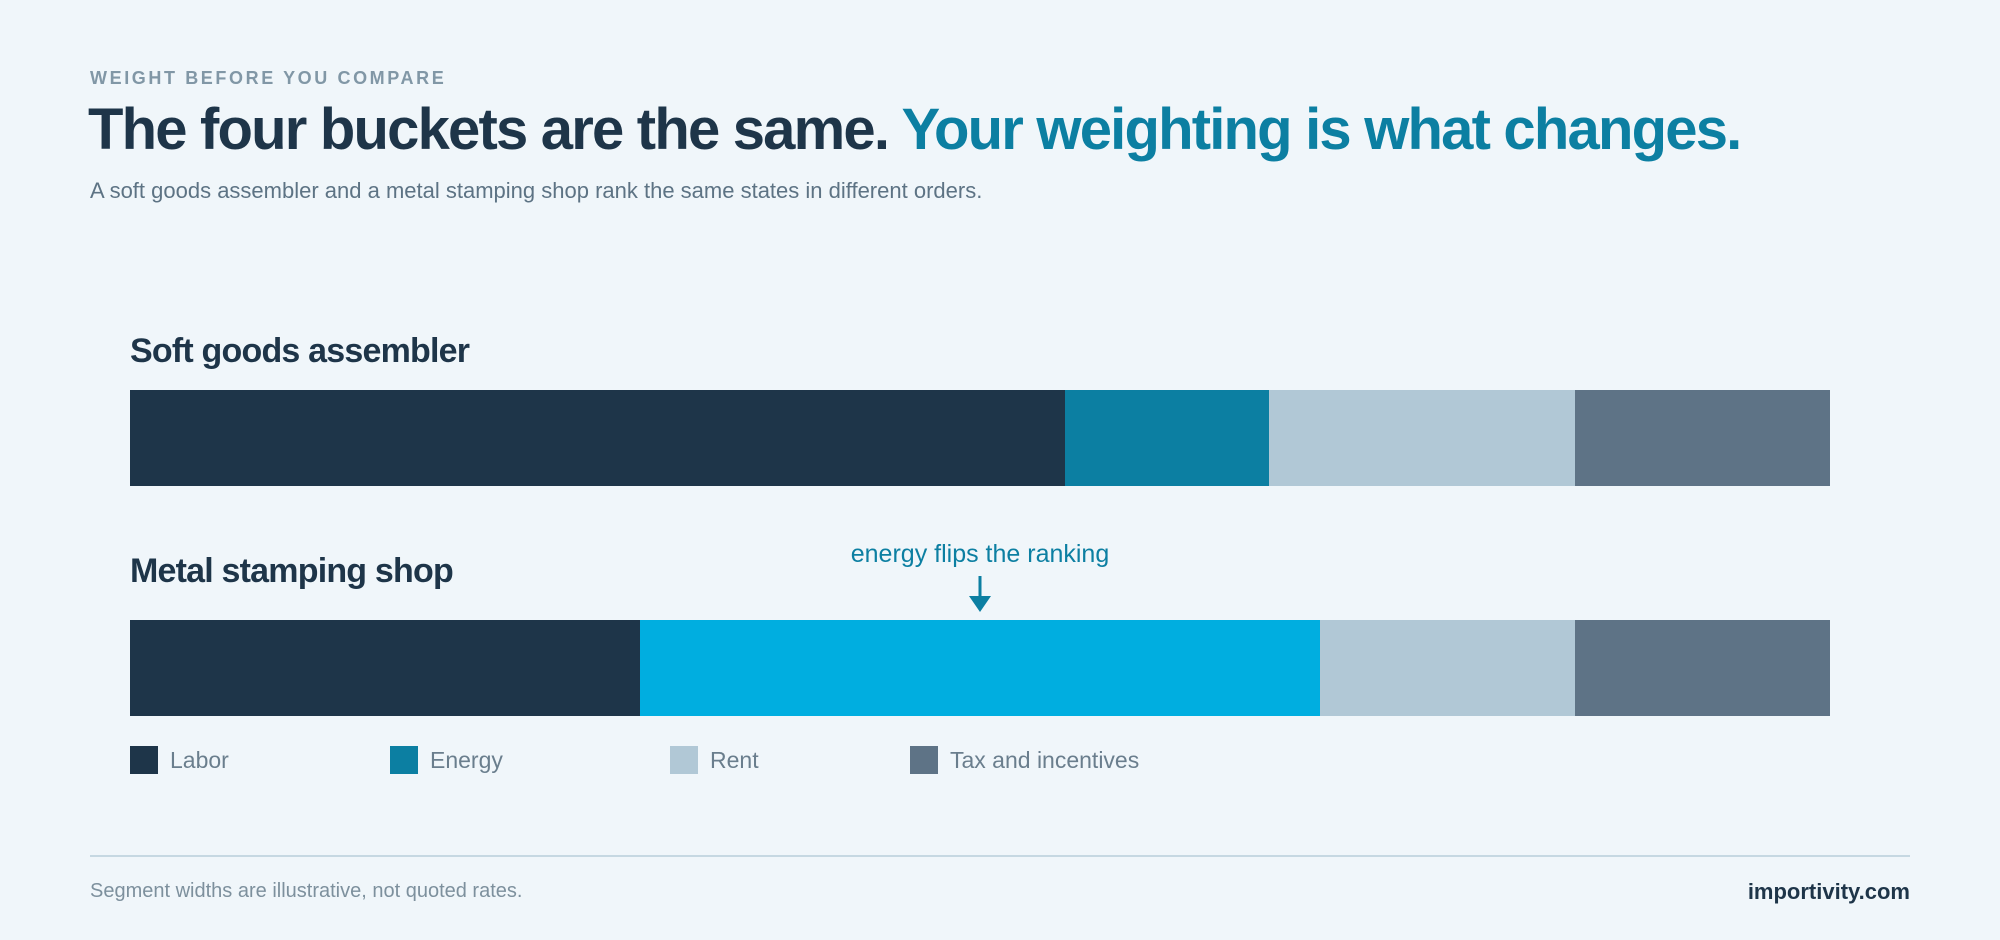  Describe the element at coordinates (291, 571) in the screenshot. I see `category-label-metal-stamping-shop: Metal stamping shop` at that location.